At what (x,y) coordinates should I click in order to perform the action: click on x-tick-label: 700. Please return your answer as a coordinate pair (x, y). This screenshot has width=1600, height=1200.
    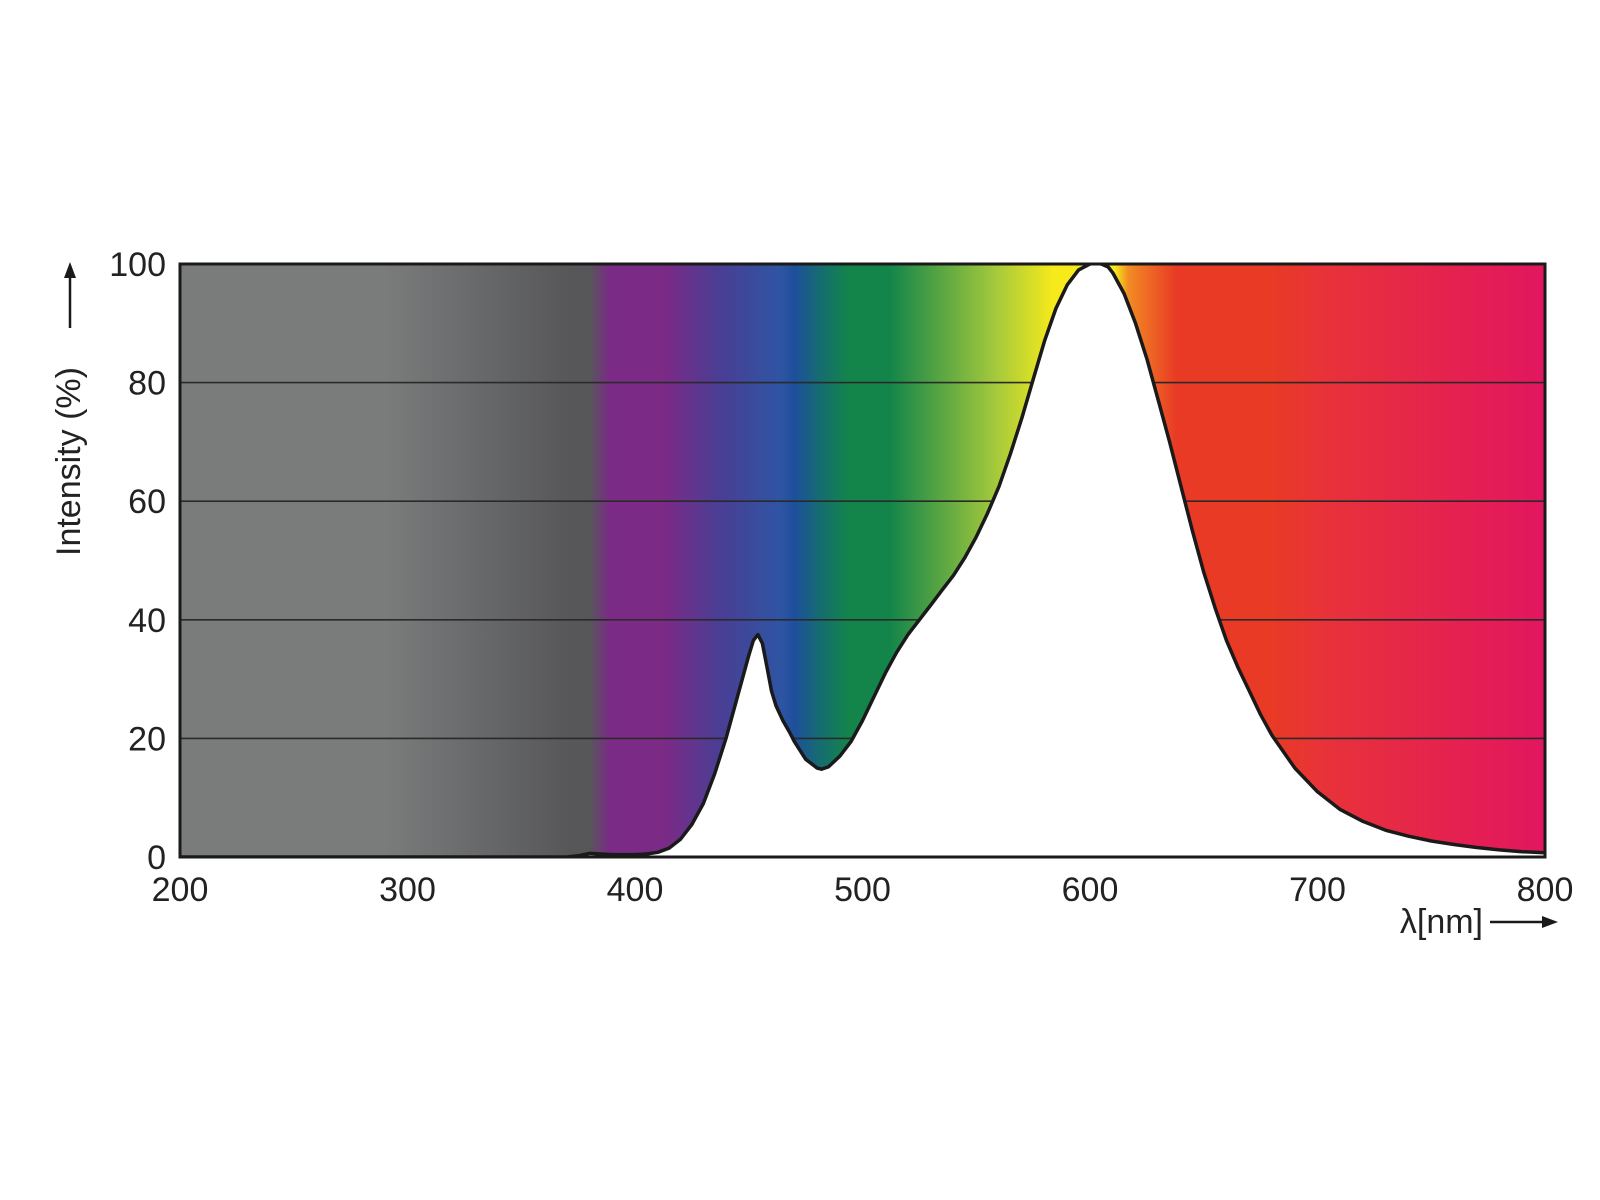
    Looking at the image, I should click on (1317, 890).